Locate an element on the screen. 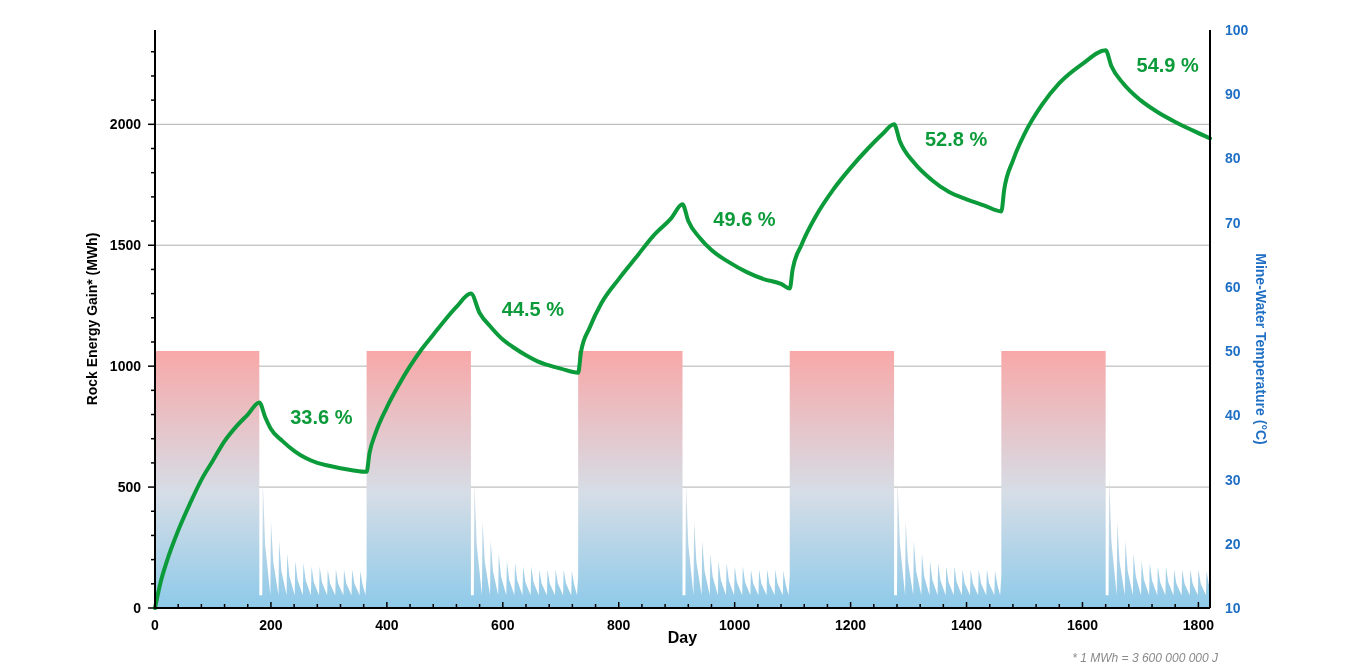 The width and height of the screenshot is (1353, 672). x-tick-label: 1600 is located at coordinates (1082, 625).